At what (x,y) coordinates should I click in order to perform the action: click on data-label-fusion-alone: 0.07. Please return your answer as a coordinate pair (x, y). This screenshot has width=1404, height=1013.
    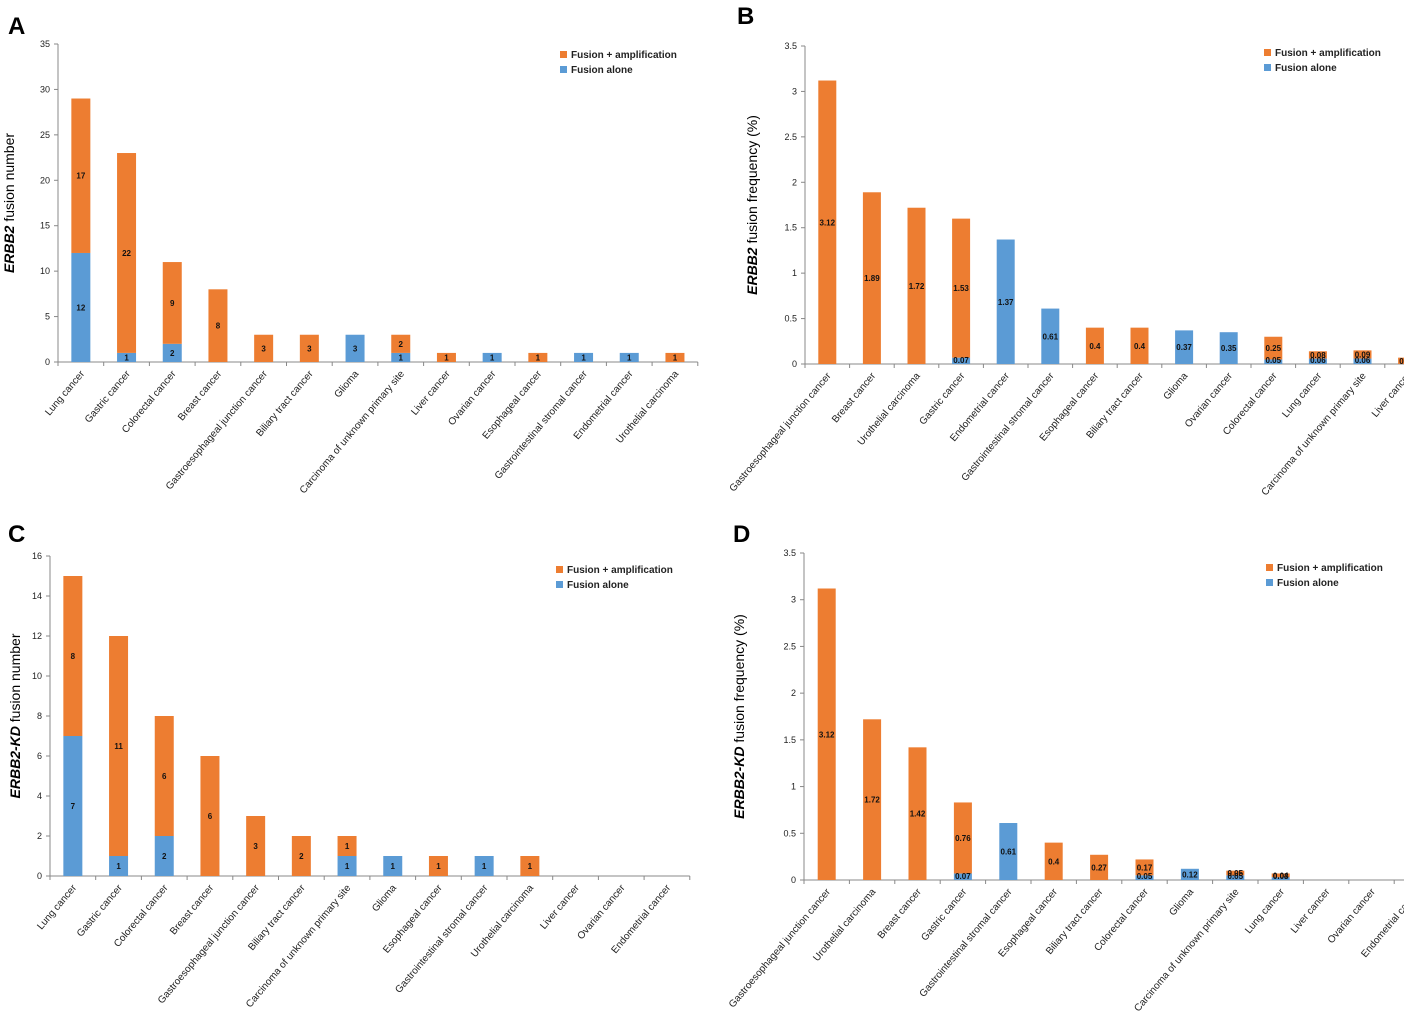
    Looking at the image, I should click on (963, 876).